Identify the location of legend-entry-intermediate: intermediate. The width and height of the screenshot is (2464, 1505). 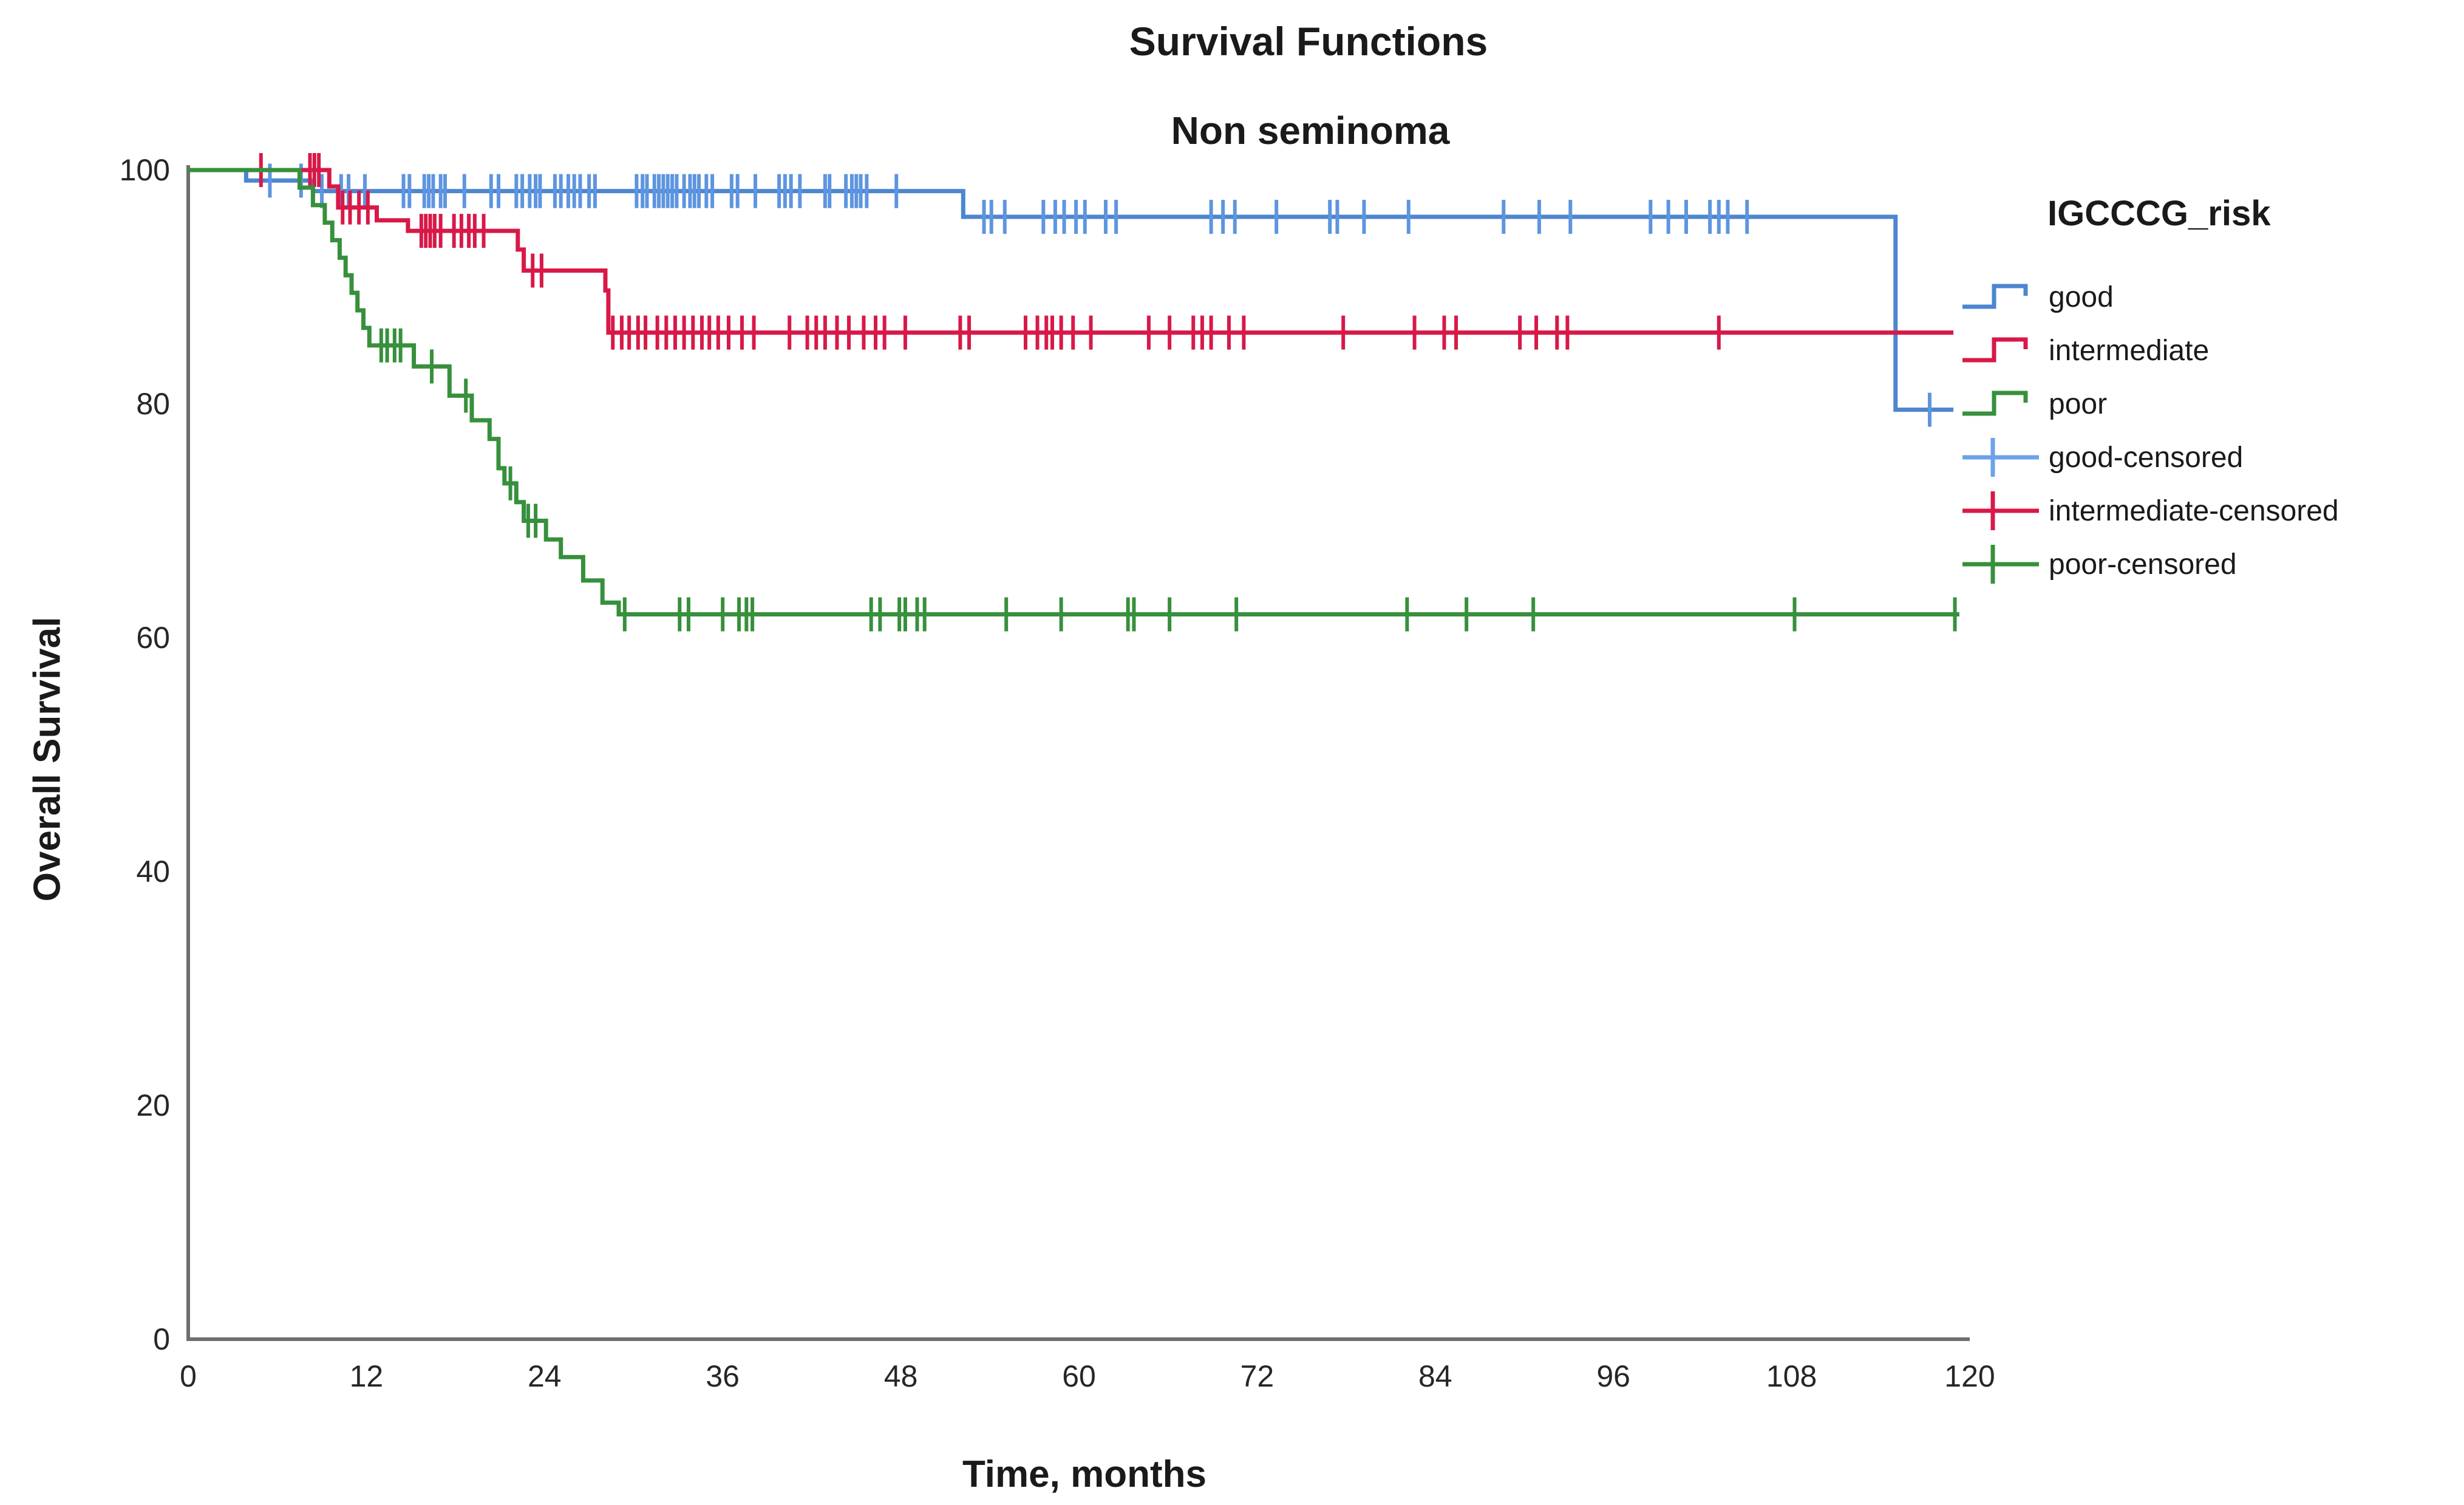
(2210, 350).